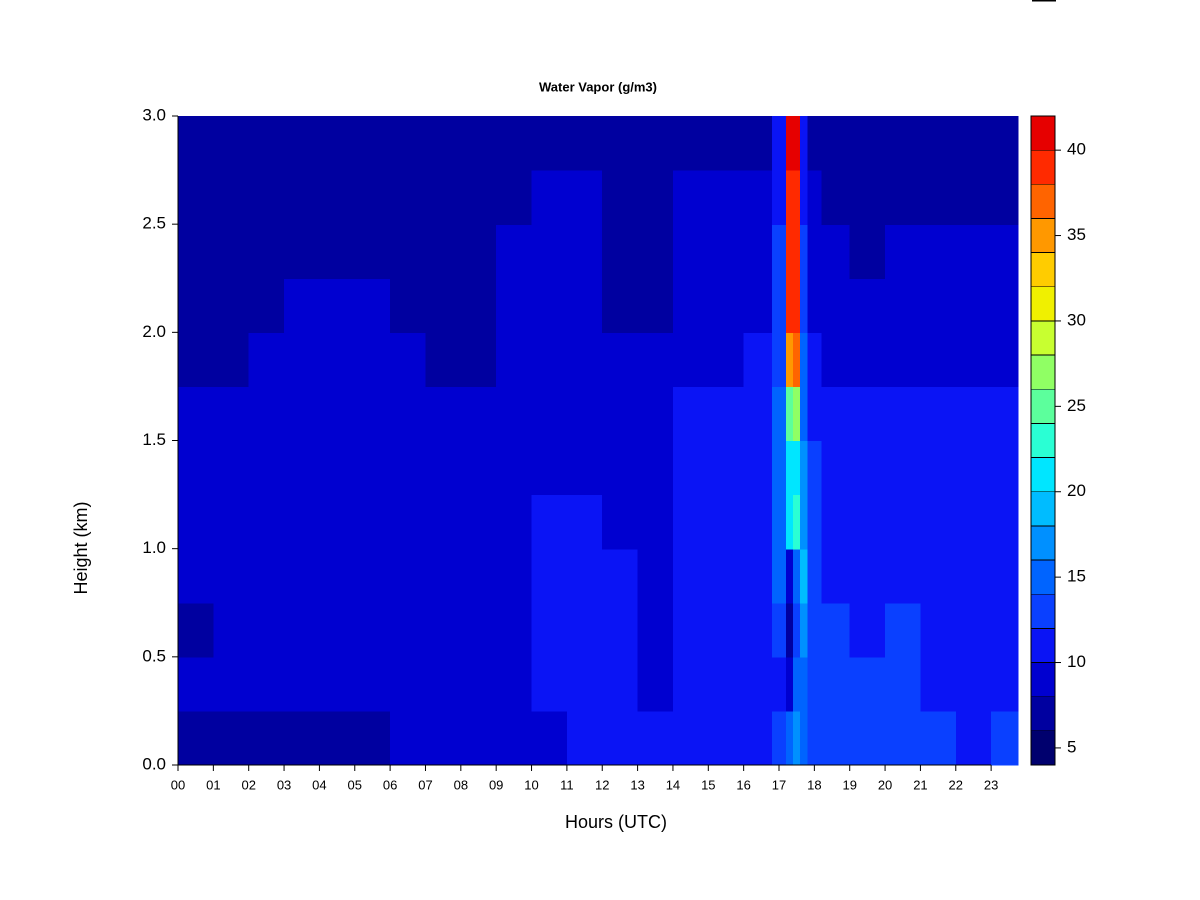  I want to click on x-tick-label: 12, so click(602, 784).